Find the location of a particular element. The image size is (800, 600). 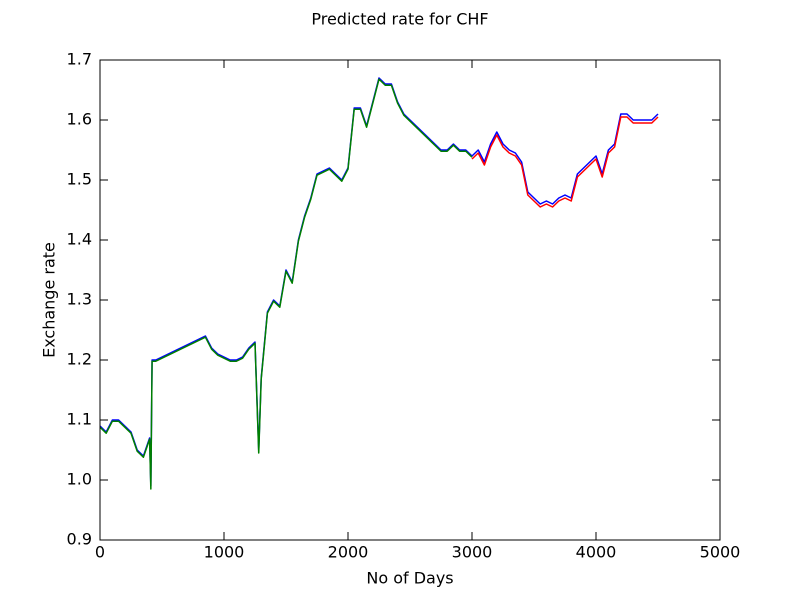

y-tick-label: 1.6 is located at coordinates (79, 119).